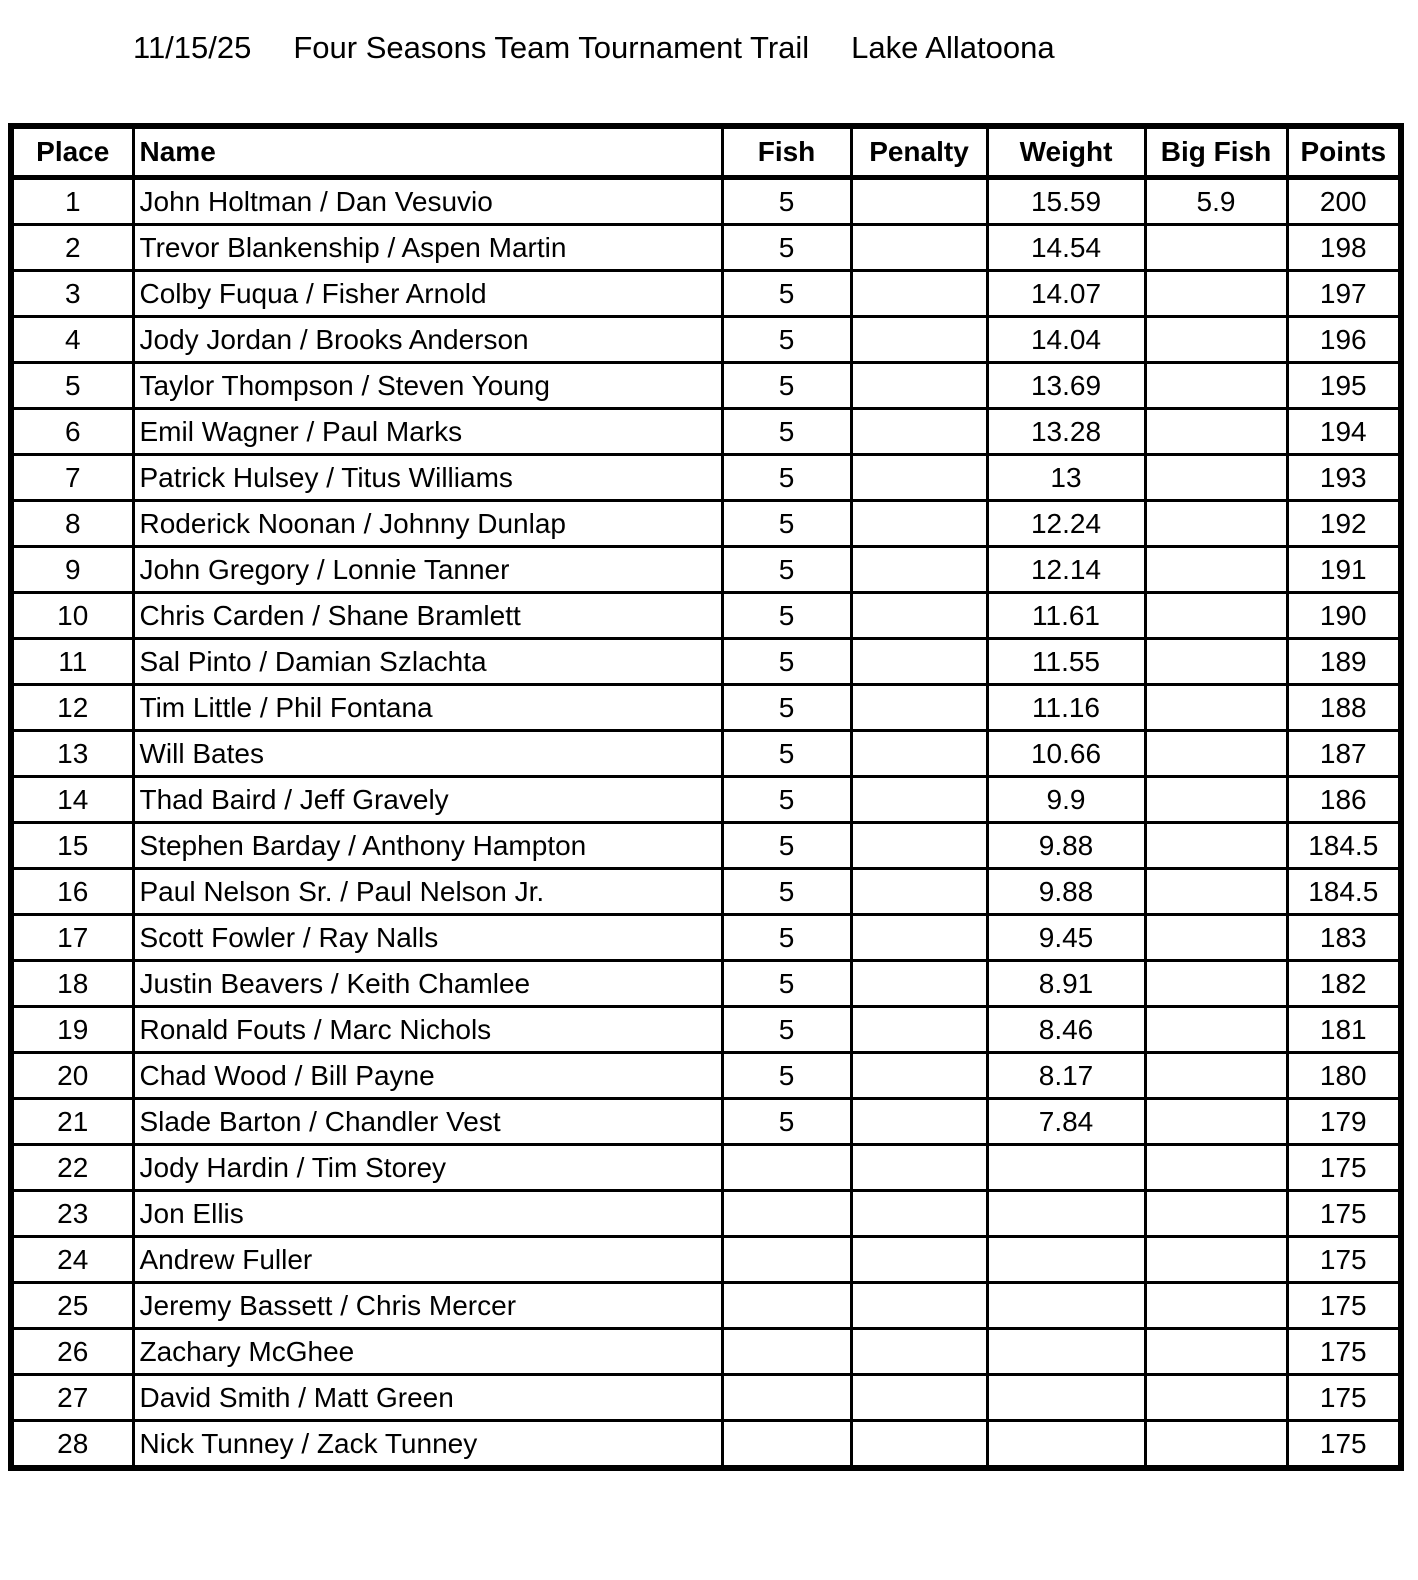 The image size is (1418, 1580). Describe the element at coordinates (1344, 1029) in the screenshot. I see `cell-points: 181` at that location.